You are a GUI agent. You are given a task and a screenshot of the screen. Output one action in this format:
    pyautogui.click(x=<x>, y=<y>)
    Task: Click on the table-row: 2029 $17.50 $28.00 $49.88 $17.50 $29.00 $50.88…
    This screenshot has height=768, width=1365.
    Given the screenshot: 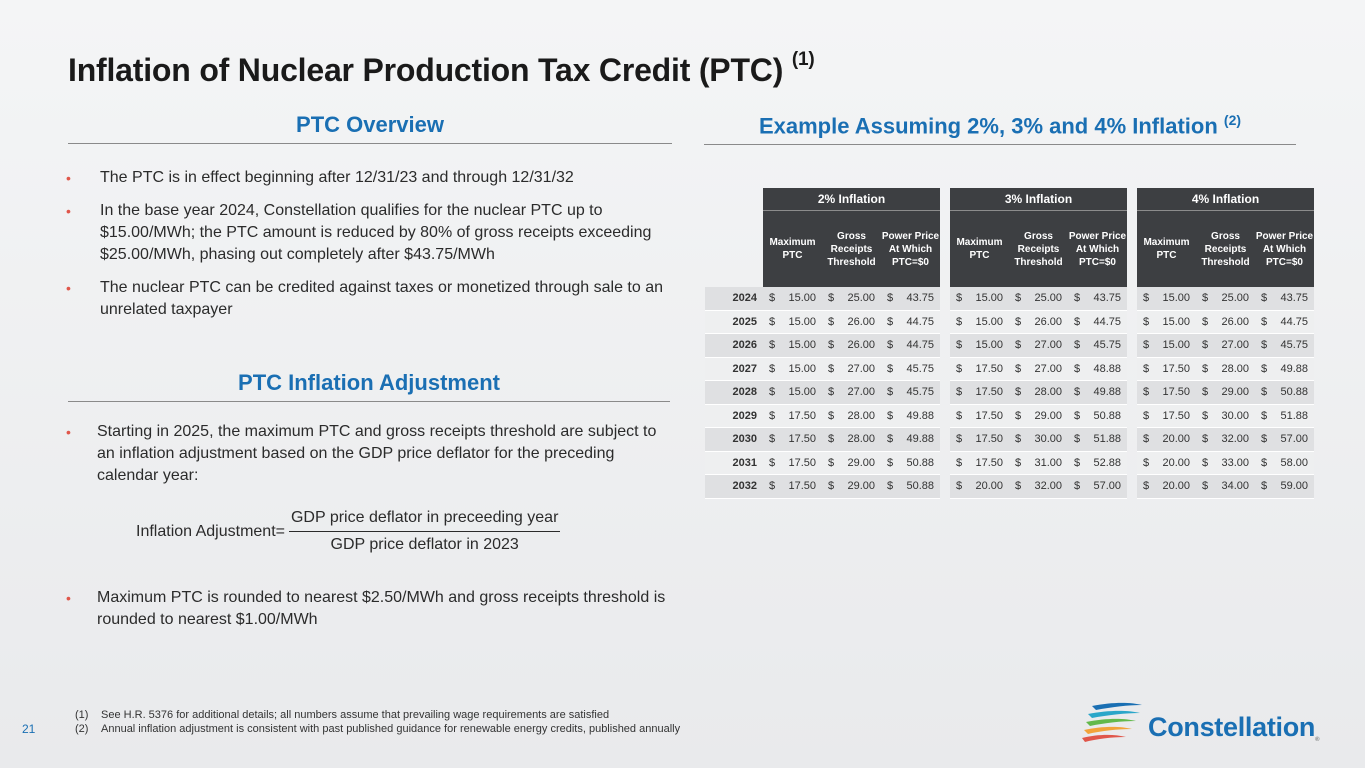 What is the action you would take?
    pyautogui.click(x=1009, y=416)
    